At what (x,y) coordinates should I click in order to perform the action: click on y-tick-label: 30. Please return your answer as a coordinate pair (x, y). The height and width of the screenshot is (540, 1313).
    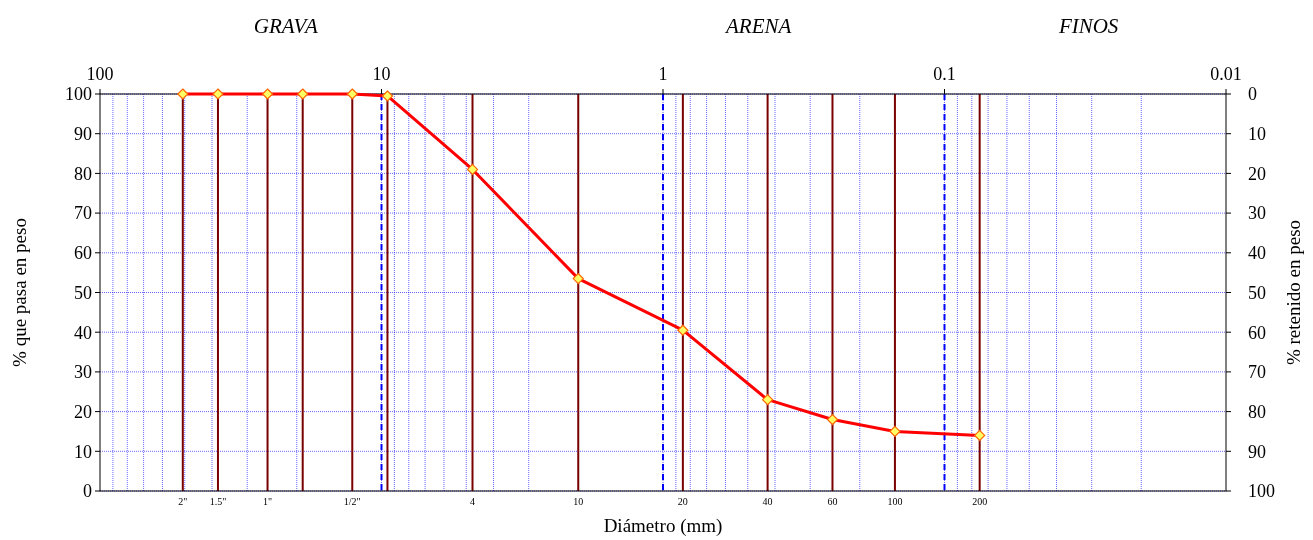
    Looking at the image, I should click on (83, 372).